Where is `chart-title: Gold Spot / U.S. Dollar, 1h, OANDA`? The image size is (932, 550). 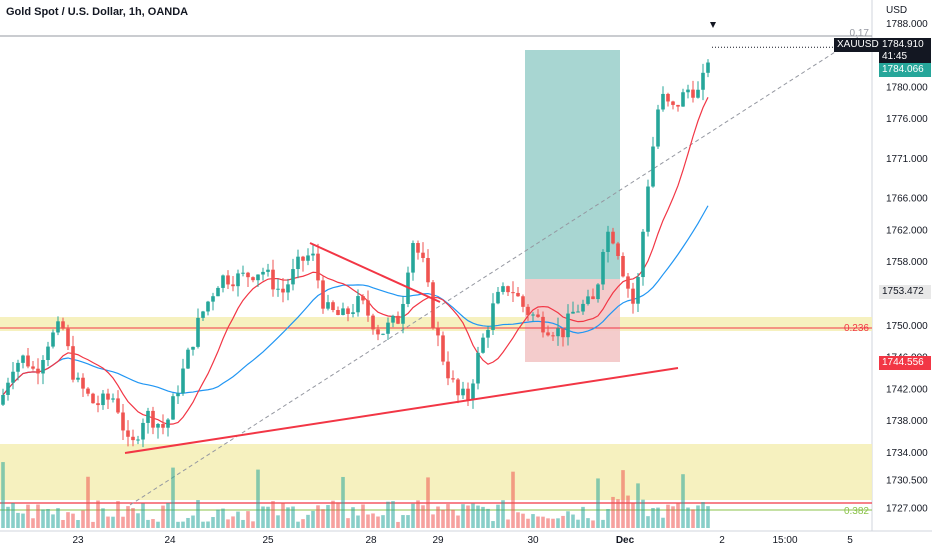
chart-title: Gold Spot / U.S. Dollar, 1h, OANDA is located at coordinates (97, 12).